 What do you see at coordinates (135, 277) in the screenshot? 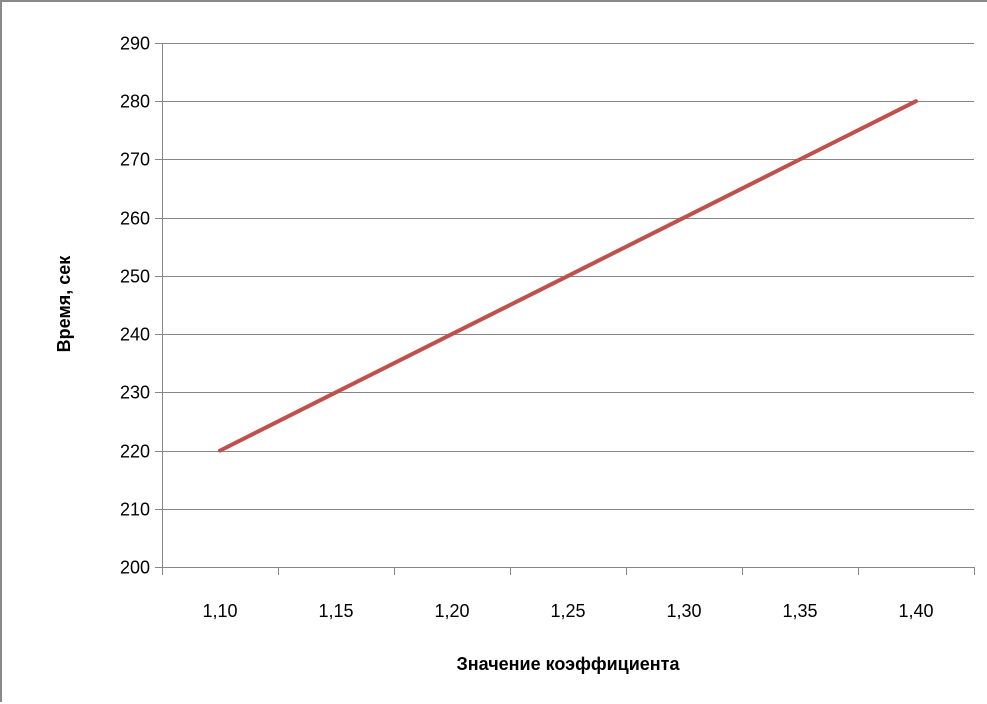
I see `y-tick-label: 250` at bounding box center [135, 277].